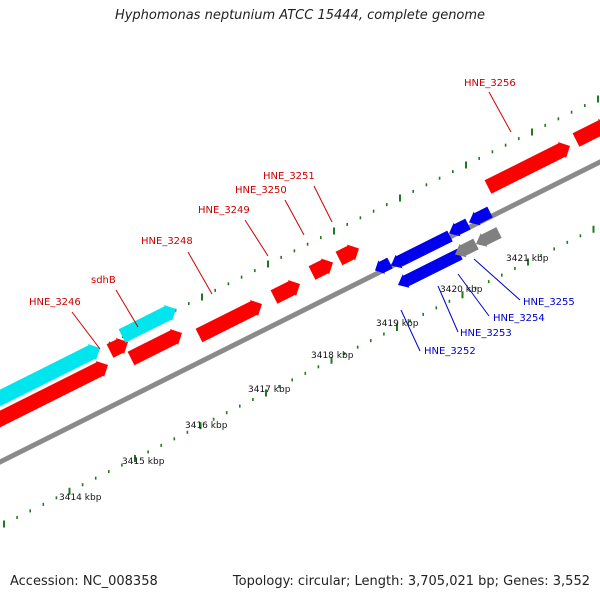 Image resolution: width=600 pixels, height=600 pixels. What do you see at coordinates (519, 318) in the screenshot?
I see `reverse-gene-label: HNE_3254` at bounding box center [519, 318].